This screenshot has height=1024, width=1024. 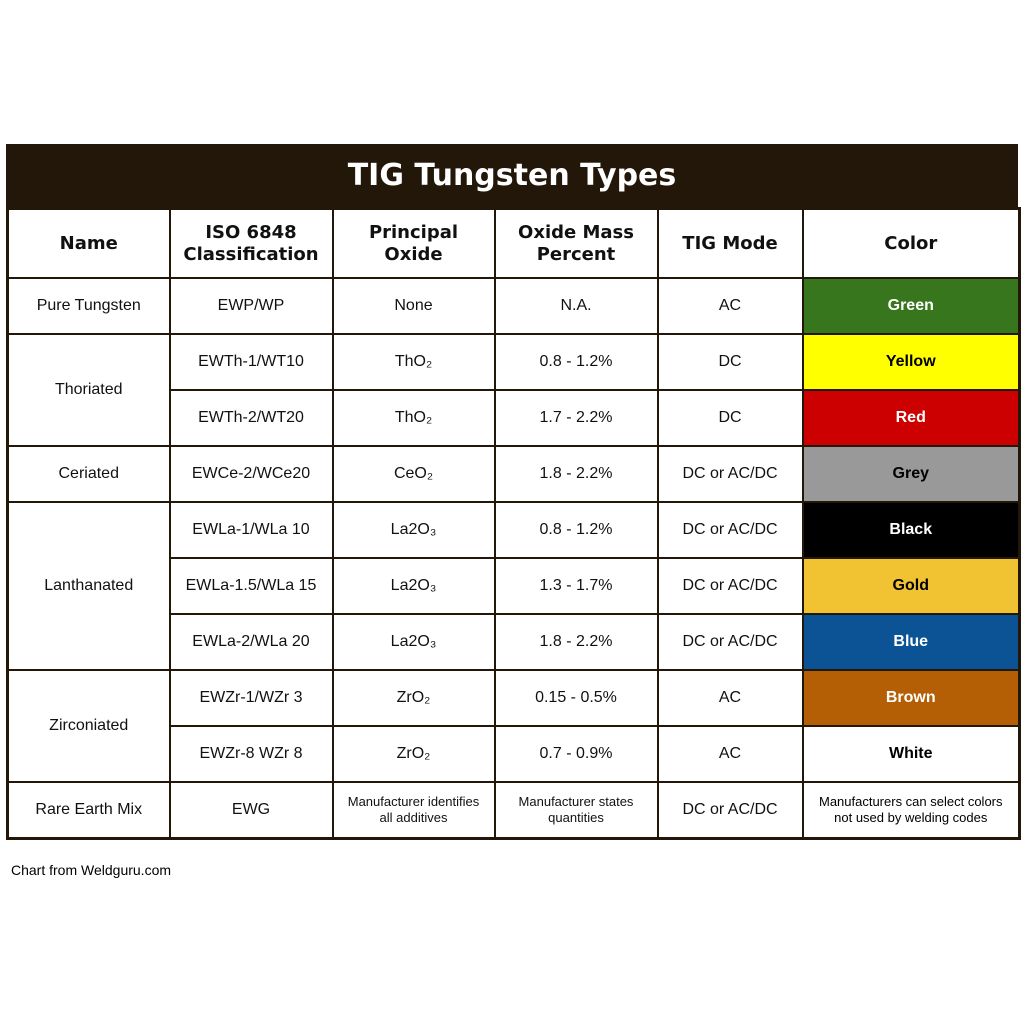 What do you see at coordinates (576, 698) in the screenshot?
I see `percent-cell: 0.15 - 0.5%` at bounding box center [576, 698].